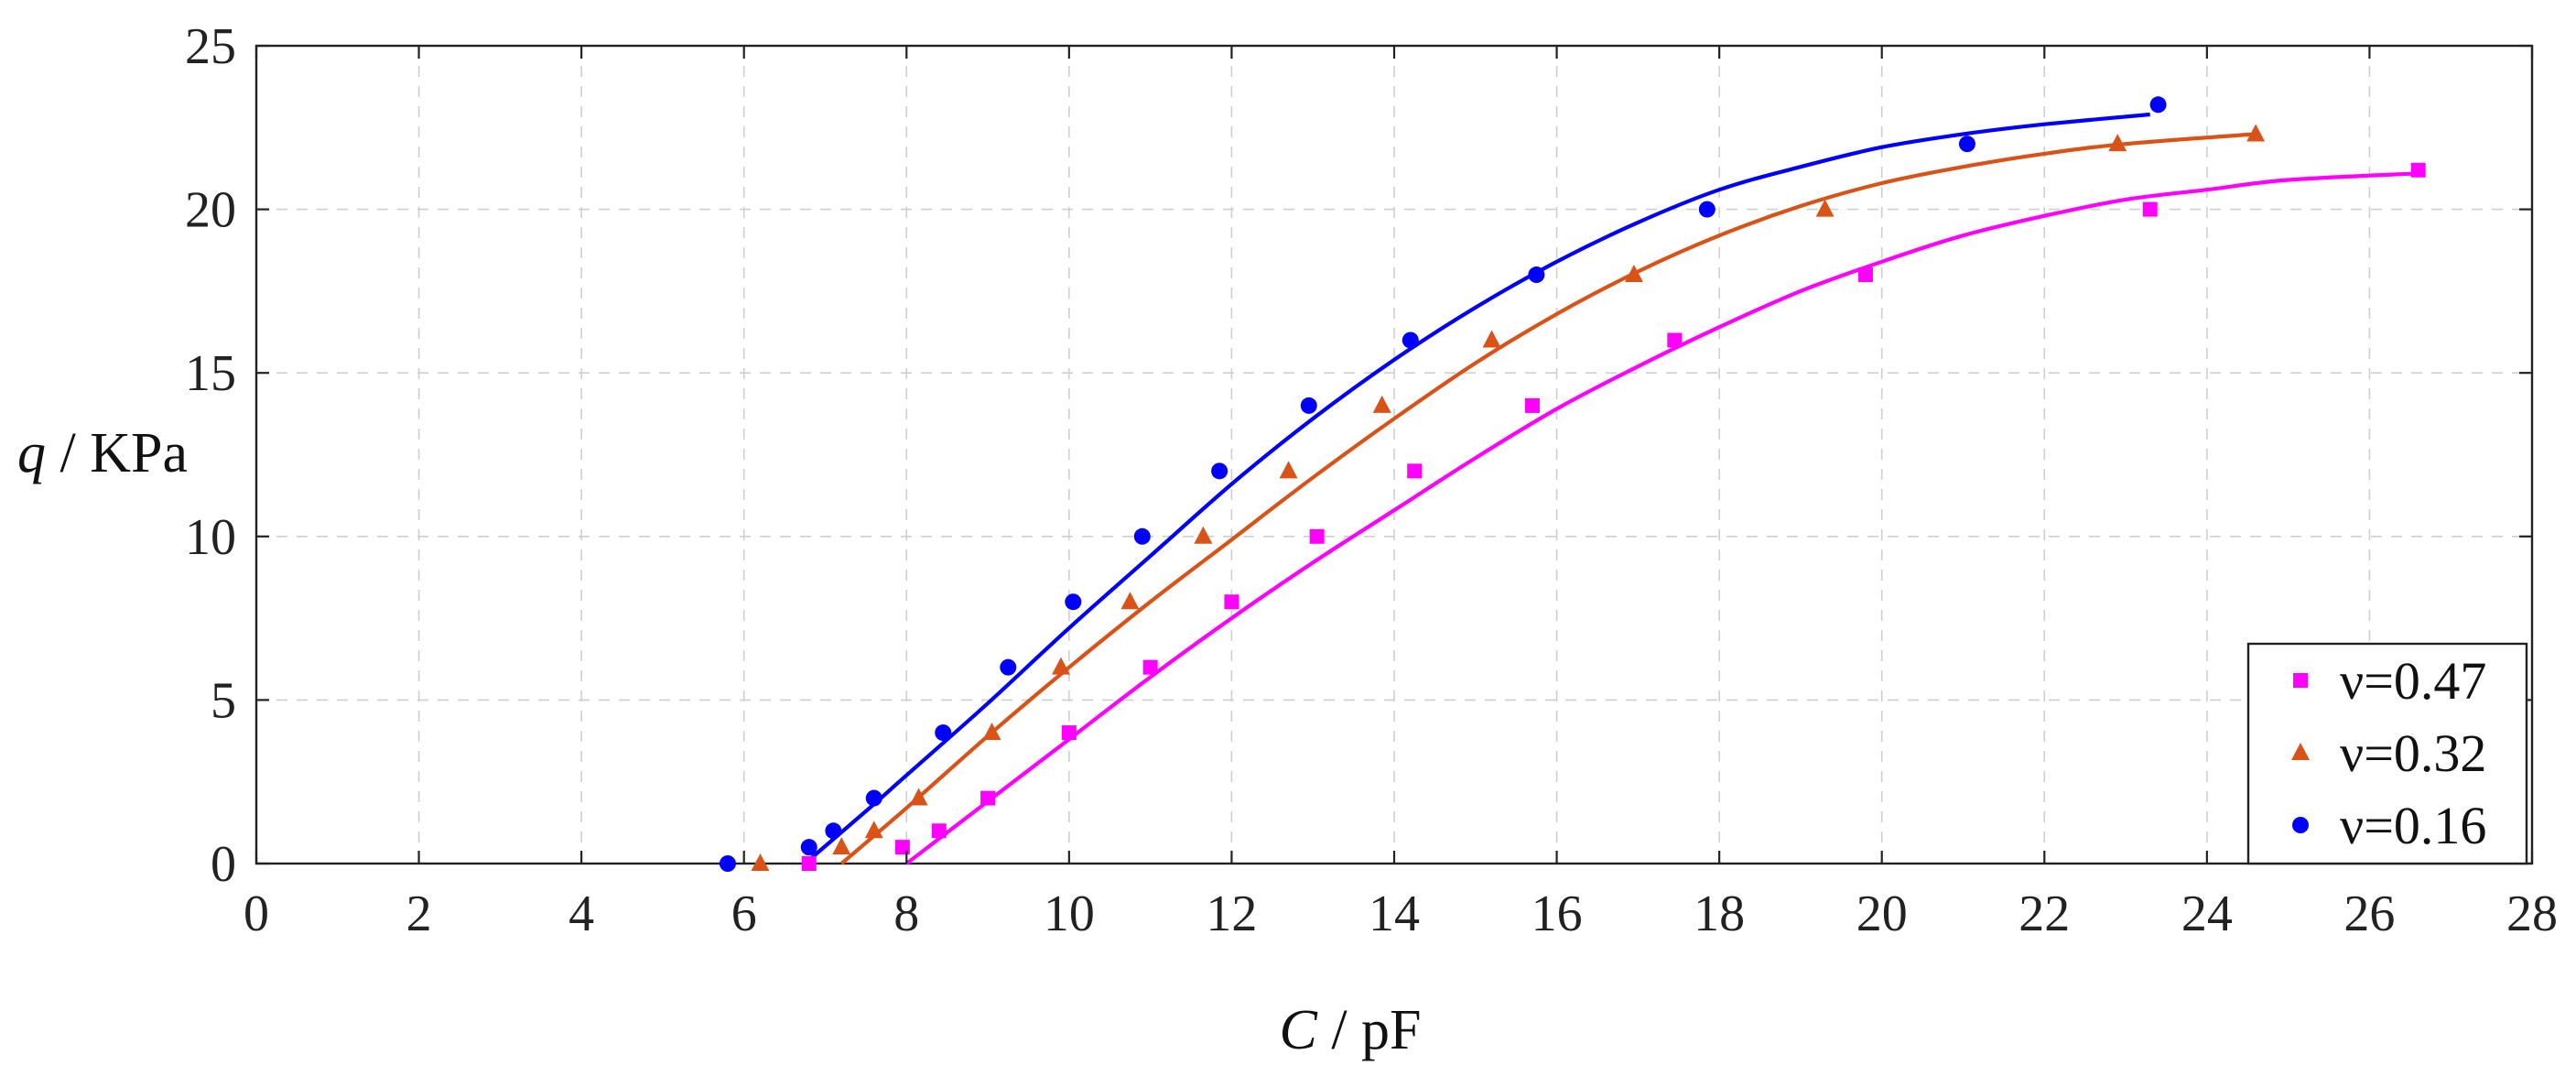  I want to click on x-tick-label: 16, so click(1558, 914).